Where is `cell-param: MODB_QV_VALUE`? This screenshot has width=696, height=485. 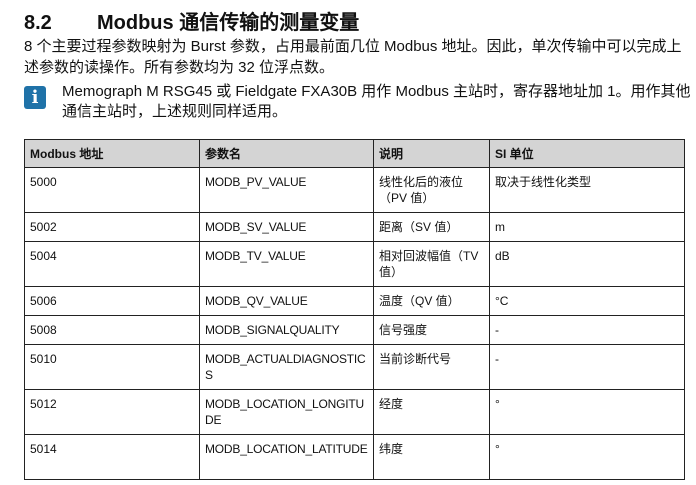 cell-param: MODB_QV_VALUE is located at coordinates (286, 301).